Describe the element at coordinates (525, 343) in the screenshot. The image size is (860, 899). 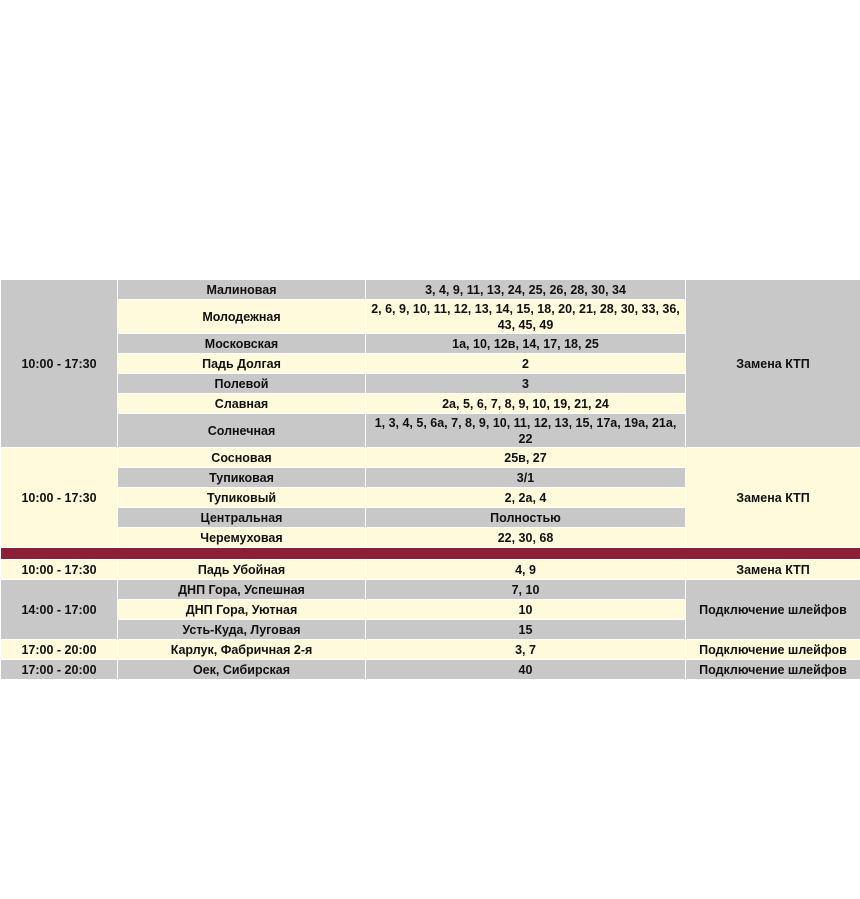
I see `houses-cell: 1а, 10, 12в, 14, 17, 18, 25` at that location.